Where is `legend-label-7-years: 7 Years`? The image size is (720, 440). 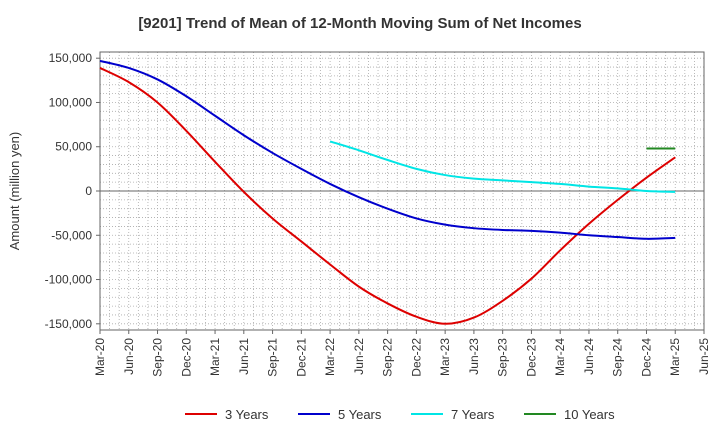 legend-label-7-years: 7 Years is located at coordinates (473, 414).